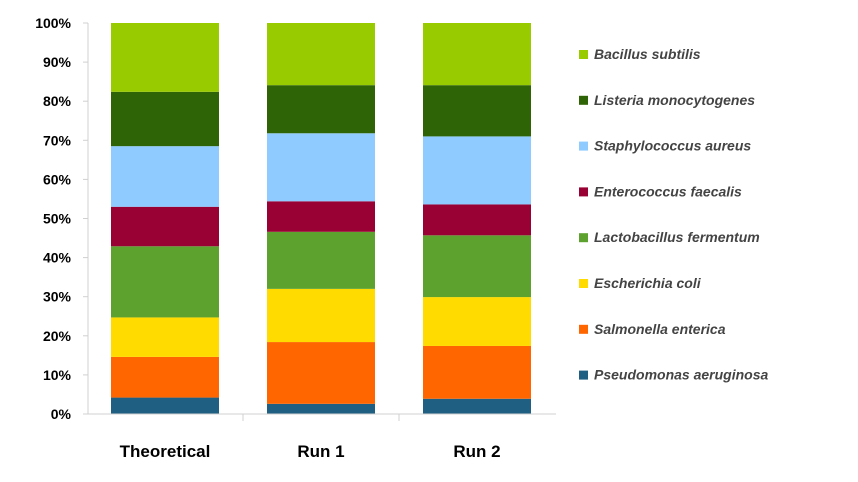  Describe the element at coordinates (57, 297) in the screenshot. I see `y-tick-label: 30%` at that location.